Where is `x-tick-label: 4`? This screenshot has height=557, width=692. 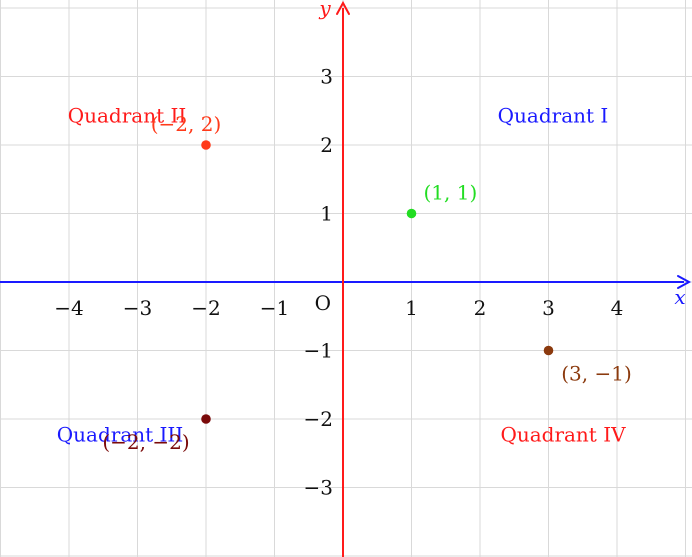 x-tick-label: 4 is located at coordinates (617, 308).